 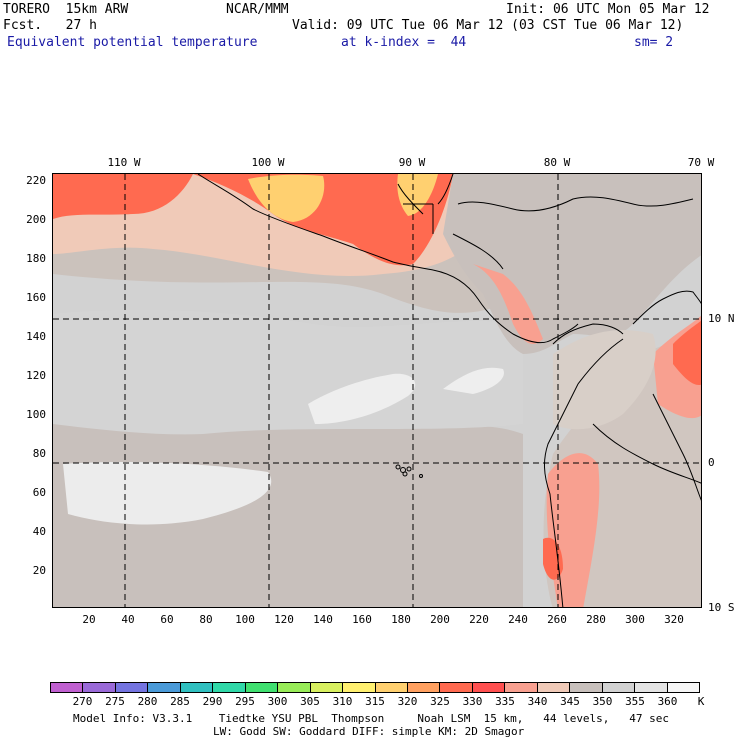 What do you see at coordinates (635, 619) in the screenshot?
I see `x-tick-300: 300` at bounding box center [635, 619].